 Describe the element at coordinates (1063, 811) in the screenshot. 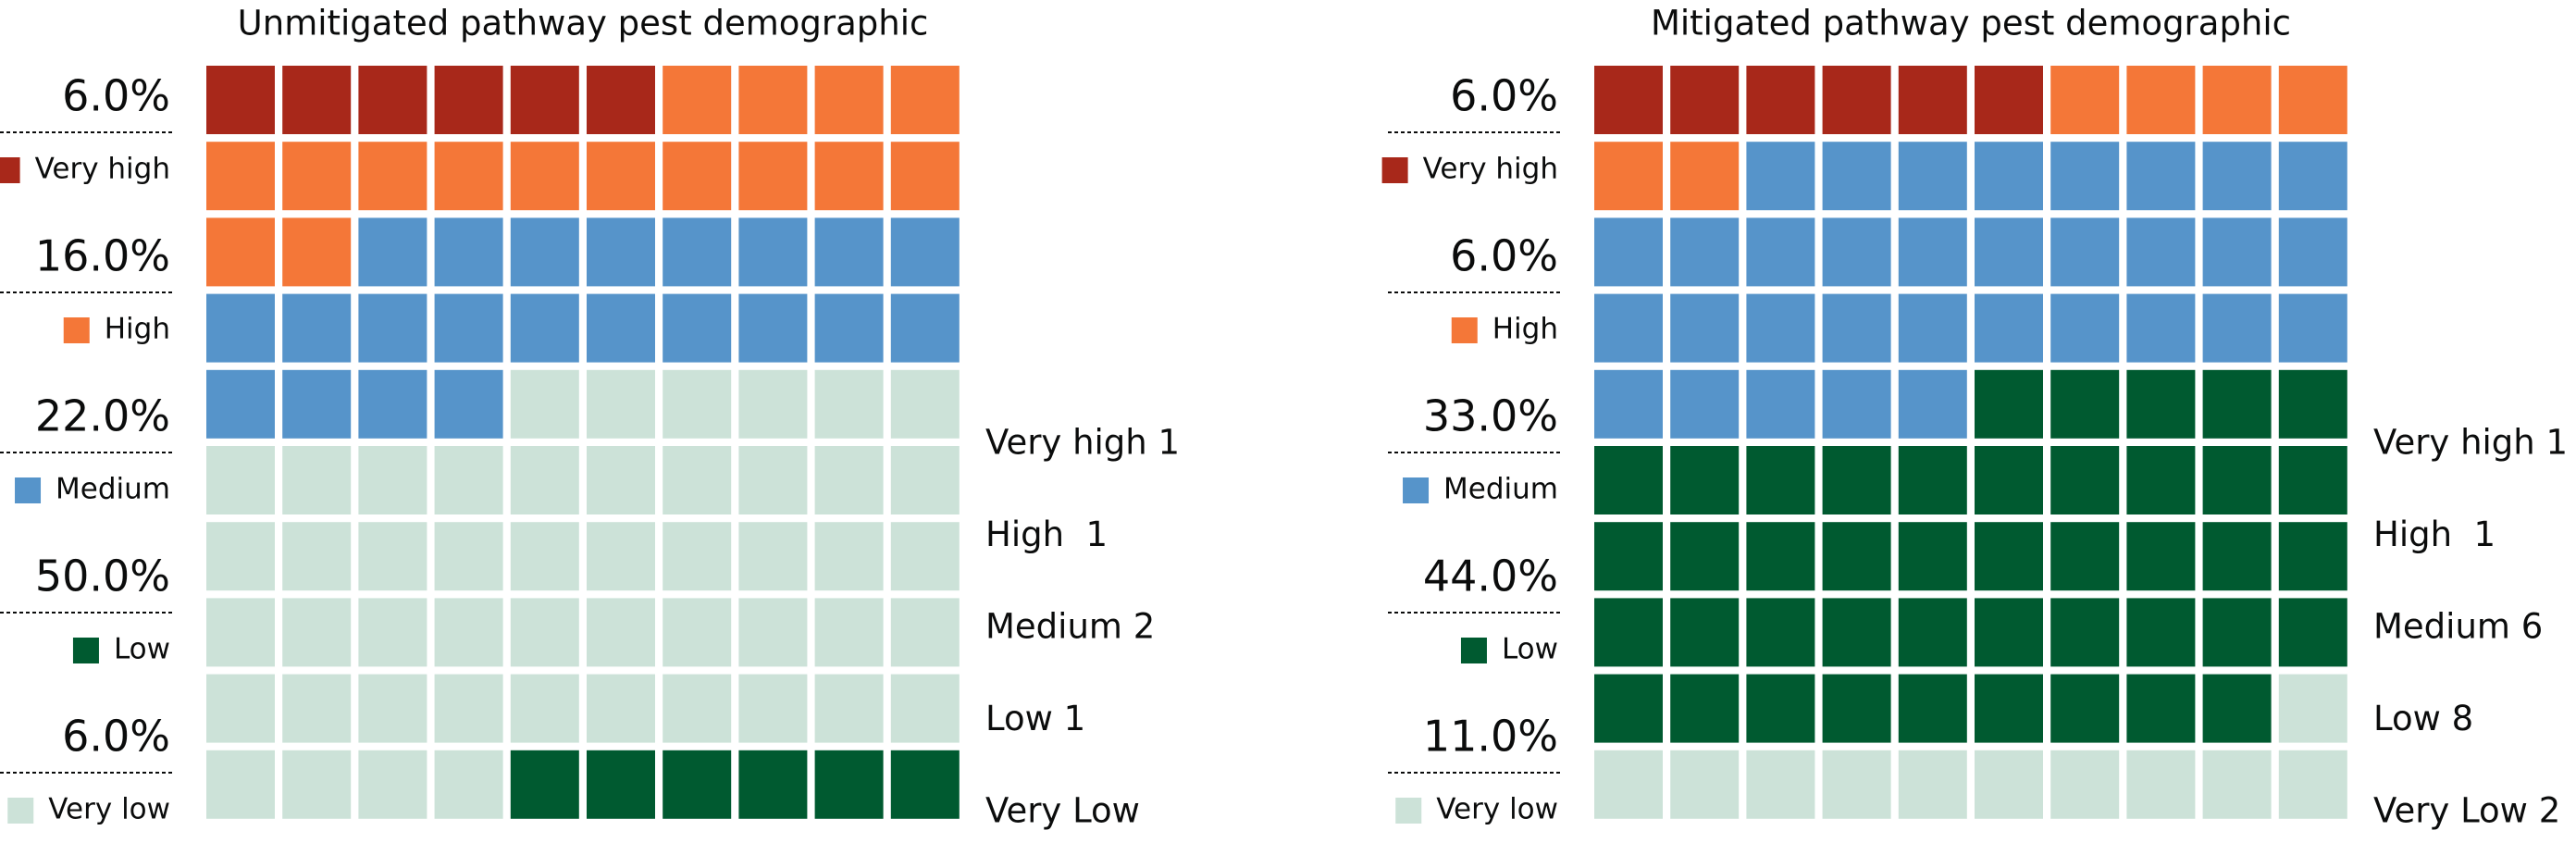

I see `side-label: Very Low` at that location.